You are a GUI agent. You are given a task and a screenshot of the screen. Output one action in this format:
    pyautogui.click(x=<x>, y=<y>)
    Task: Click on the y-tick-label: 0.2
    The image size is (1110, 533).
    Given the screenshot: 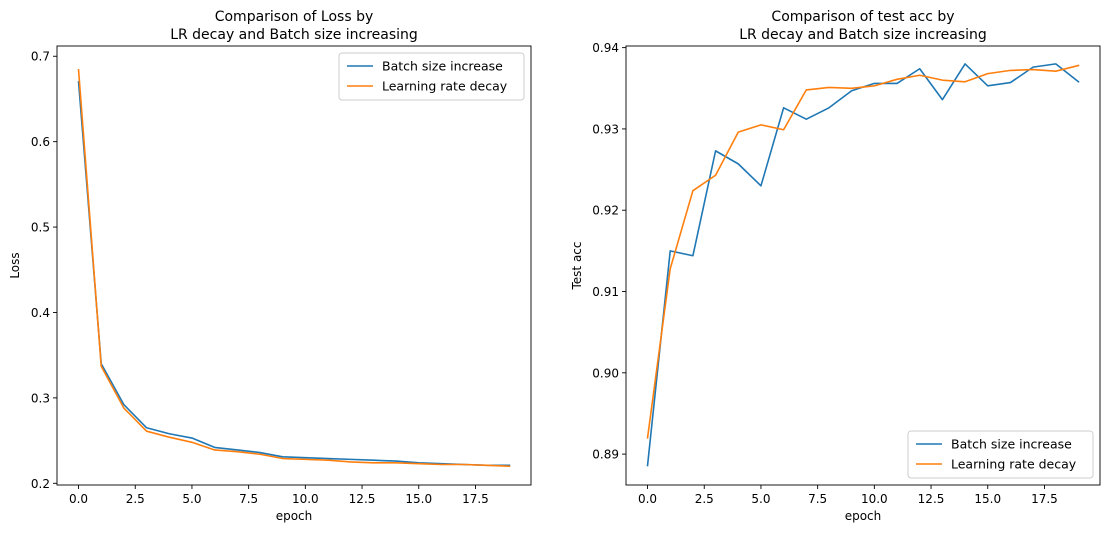 What is the action you would take?
    pyautogui.click(x=40, y=484)
    